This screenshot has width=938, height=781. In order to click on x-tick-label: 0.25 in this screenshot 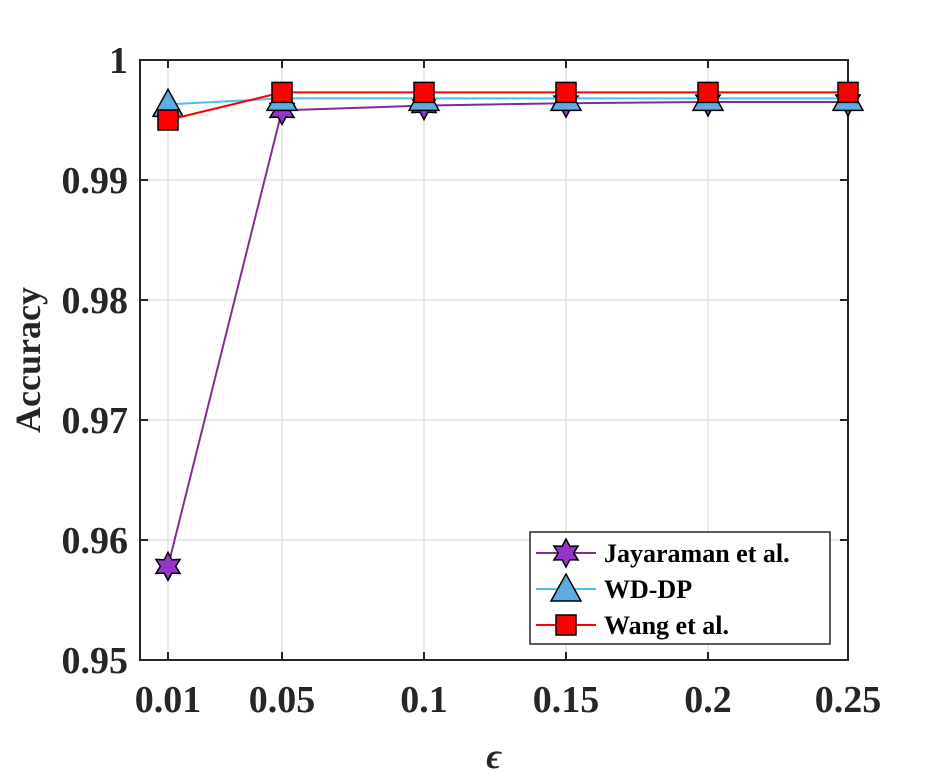, I will do `click(848, 700)`.